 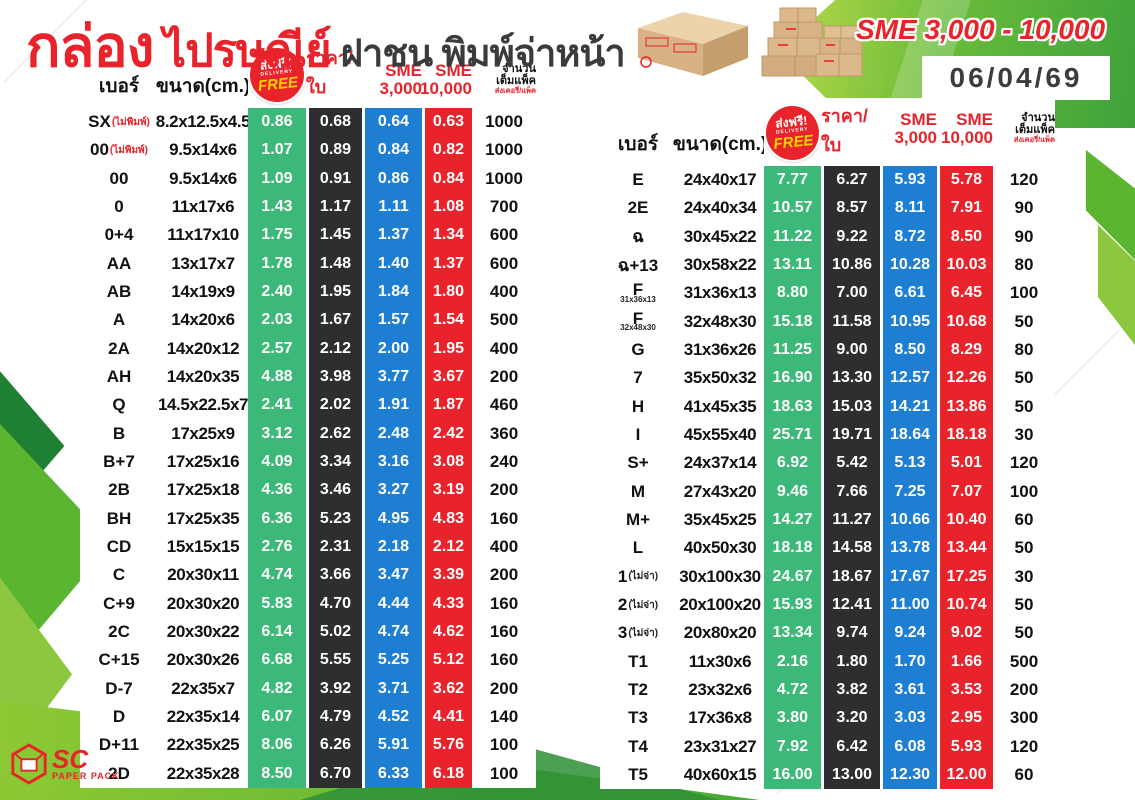 What do you see at coordinates (638, 300) in the screenshot?
I see `box-number-subsize: 31x36x13` at bounding box center [638, 300].